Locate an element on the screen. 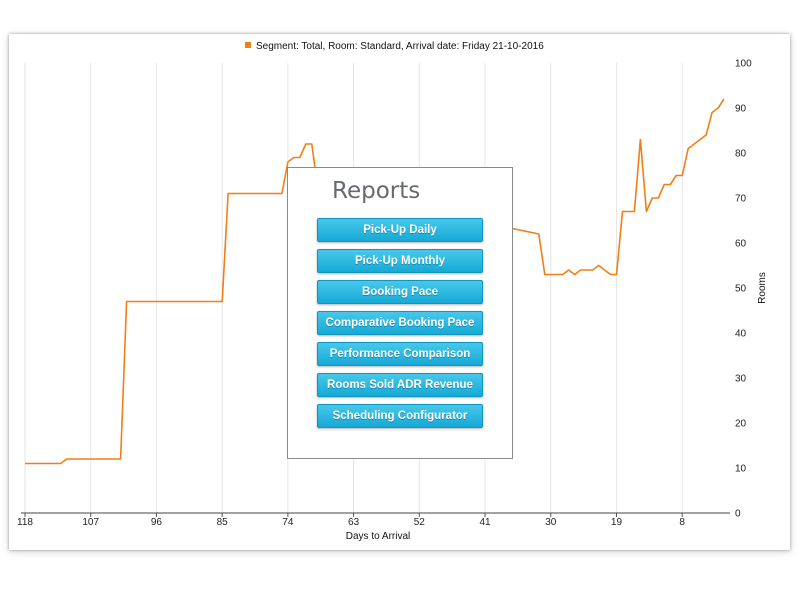 The height and width of the screenshot is (593, 800). x-tick-label: 19 is located at coordinates (617, 522).